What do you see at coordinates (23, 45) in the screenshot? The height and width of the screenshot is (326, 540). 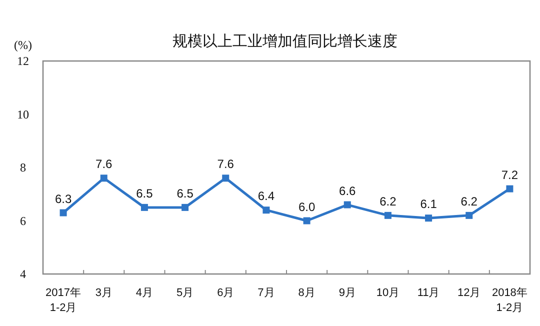 I see `y-axis-title: (%)` at bounding box center [23, 45].